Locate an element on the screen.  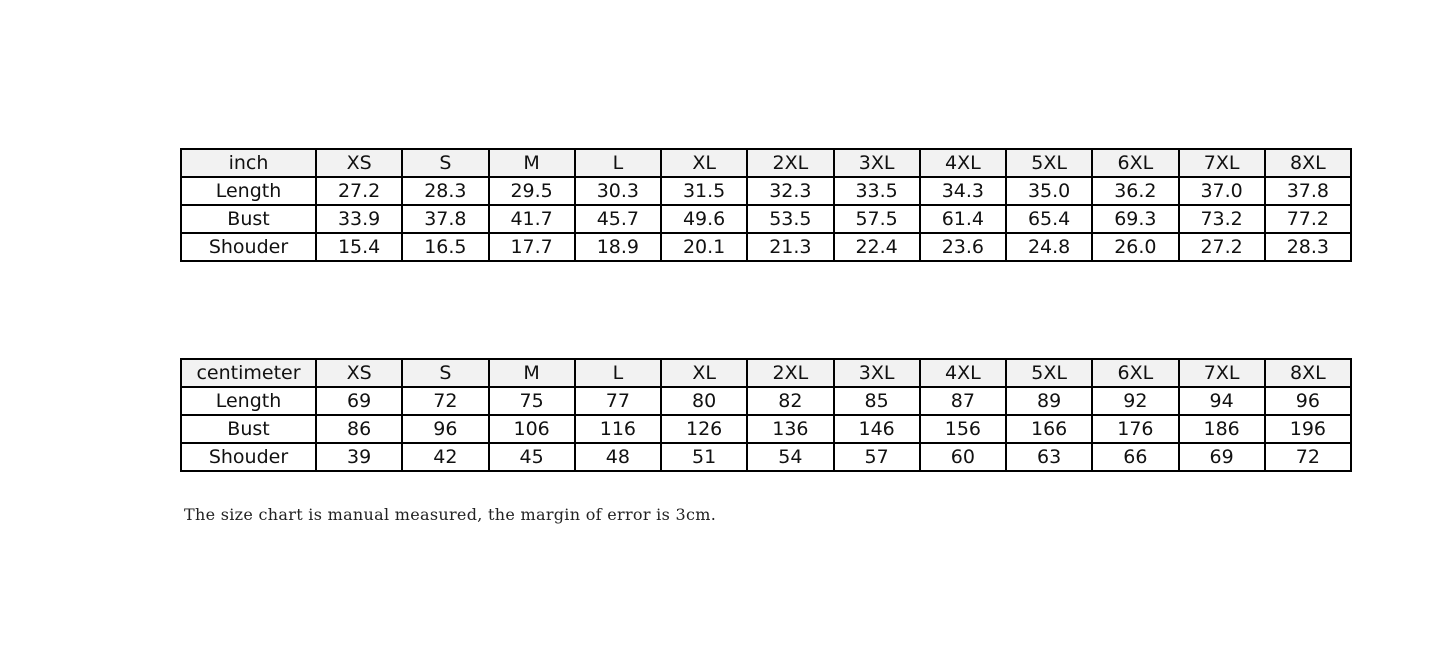
table-cell: 23.6 is located at coordinates (963, 247).